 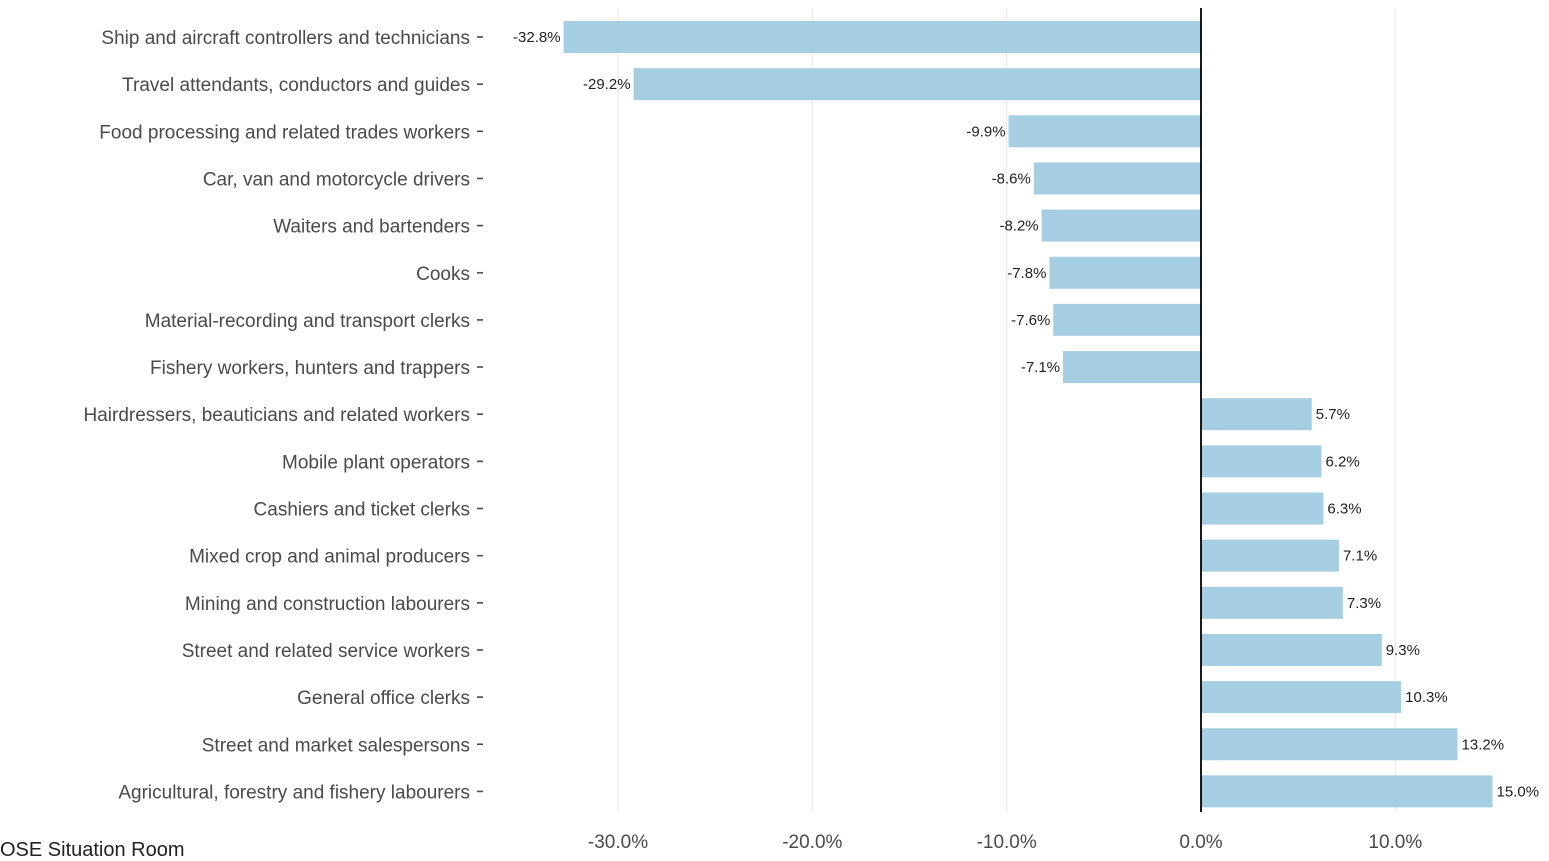 What do you see at coordinates (1483, 744) in the screenshot?
I see `value-label: 13.2%` at bounding box center [1483, 744].